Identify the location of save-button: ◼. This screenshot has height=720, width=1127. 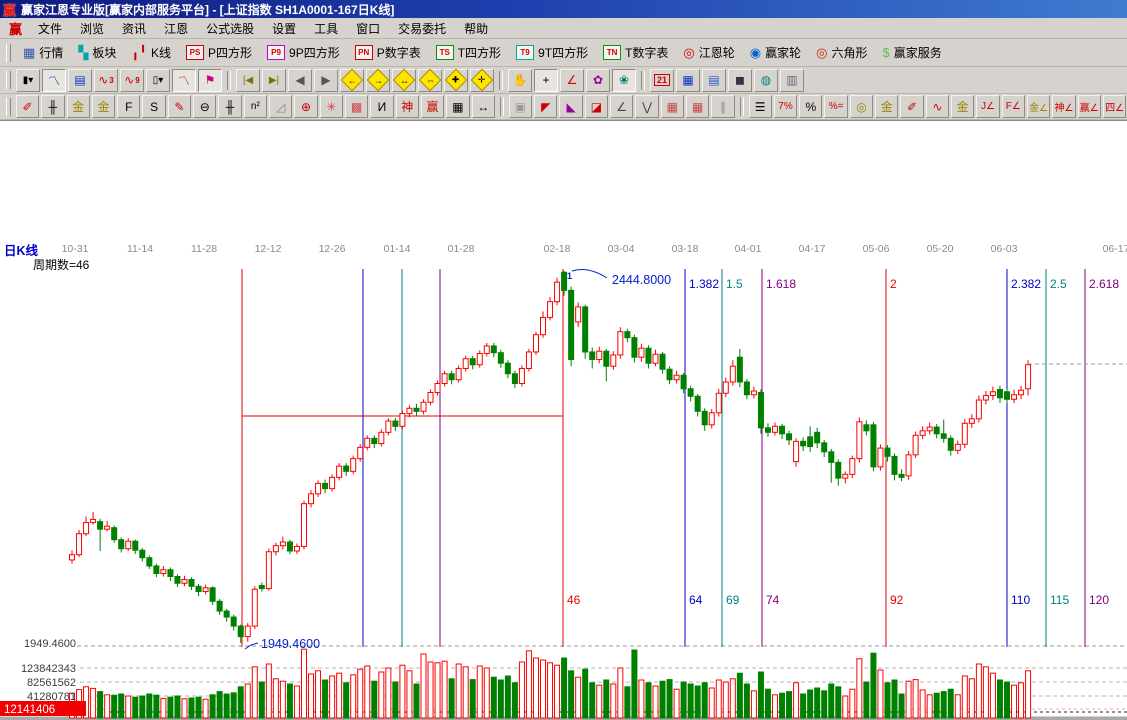
(740, 80).